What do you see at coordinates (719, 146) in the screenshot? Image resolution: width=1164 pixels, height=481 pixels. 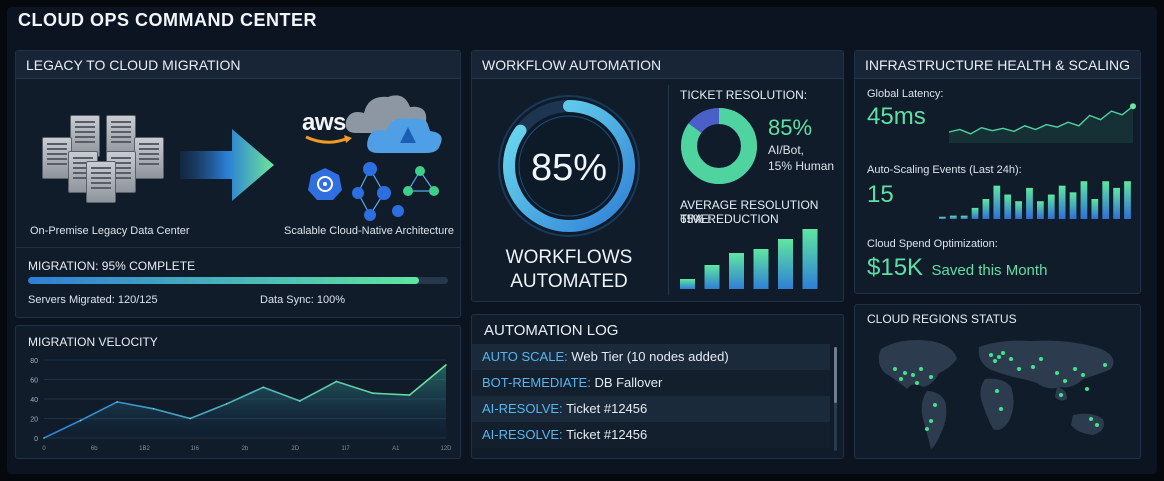 I see `donut-ai-slice` at bounding box center [719, 146].